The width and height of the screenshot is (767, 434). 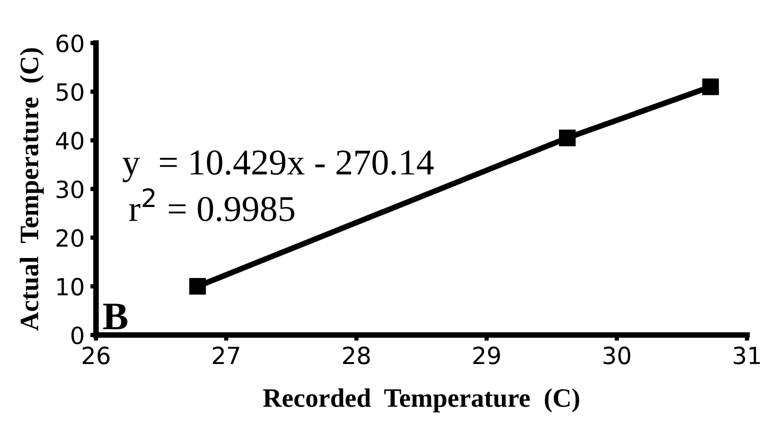 What do you see at coordinates (356, 355) in the screenshot?
I see `x-tick-label: 28` at bounding box center [356, 355].